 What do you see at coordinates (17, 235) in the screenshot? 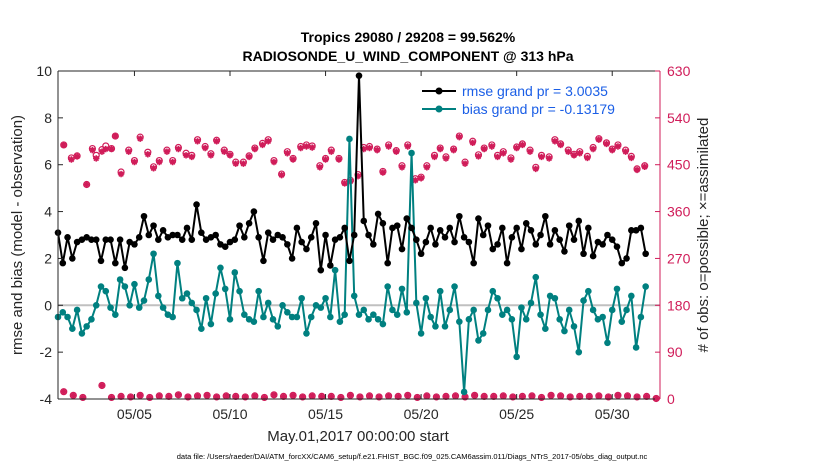
I see `y-axis-label: rmse and bias (model - observation)` at bounding box center [17, 235].